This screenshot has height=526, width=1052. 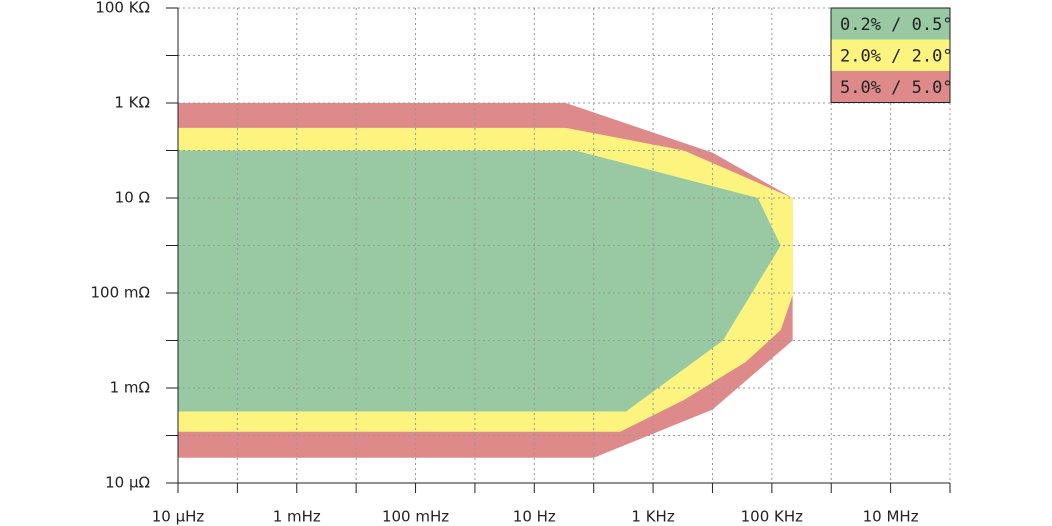 What do you see at coordinates (120, 293) in the screenshot?
I see `y-tick-label: 100 mΩ` at bounding box center [120, 293].